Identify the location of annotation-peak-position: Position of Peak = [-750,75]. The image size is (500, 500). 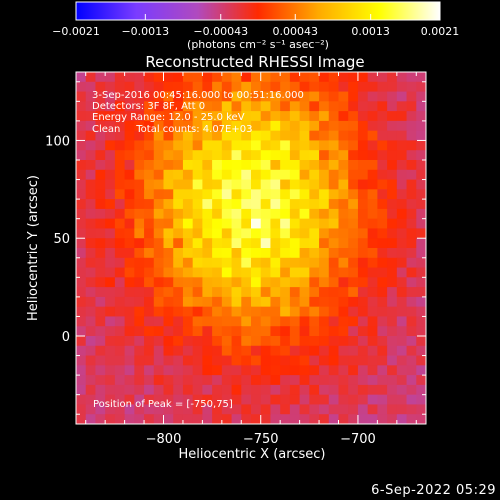
(163, 404).